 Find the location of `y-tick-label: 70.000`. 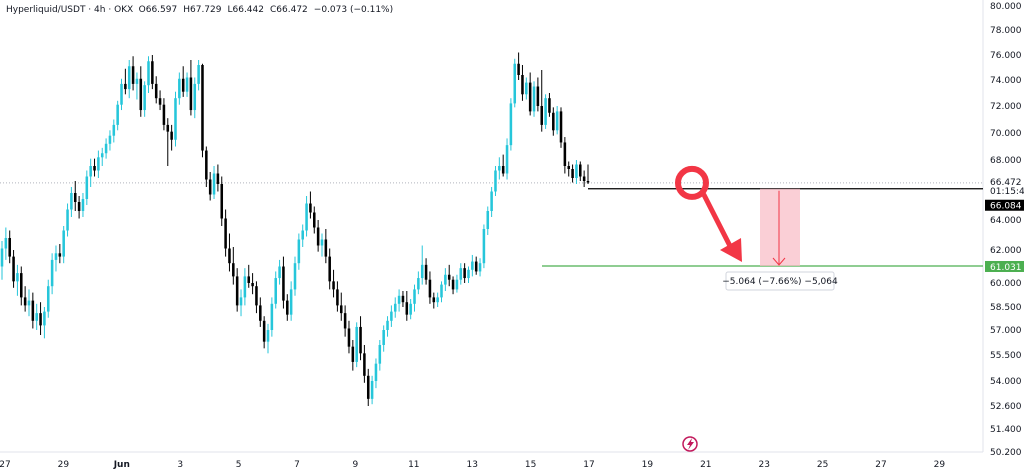

y-tick-label: 70.000 is located at coordinates (1006, 134).